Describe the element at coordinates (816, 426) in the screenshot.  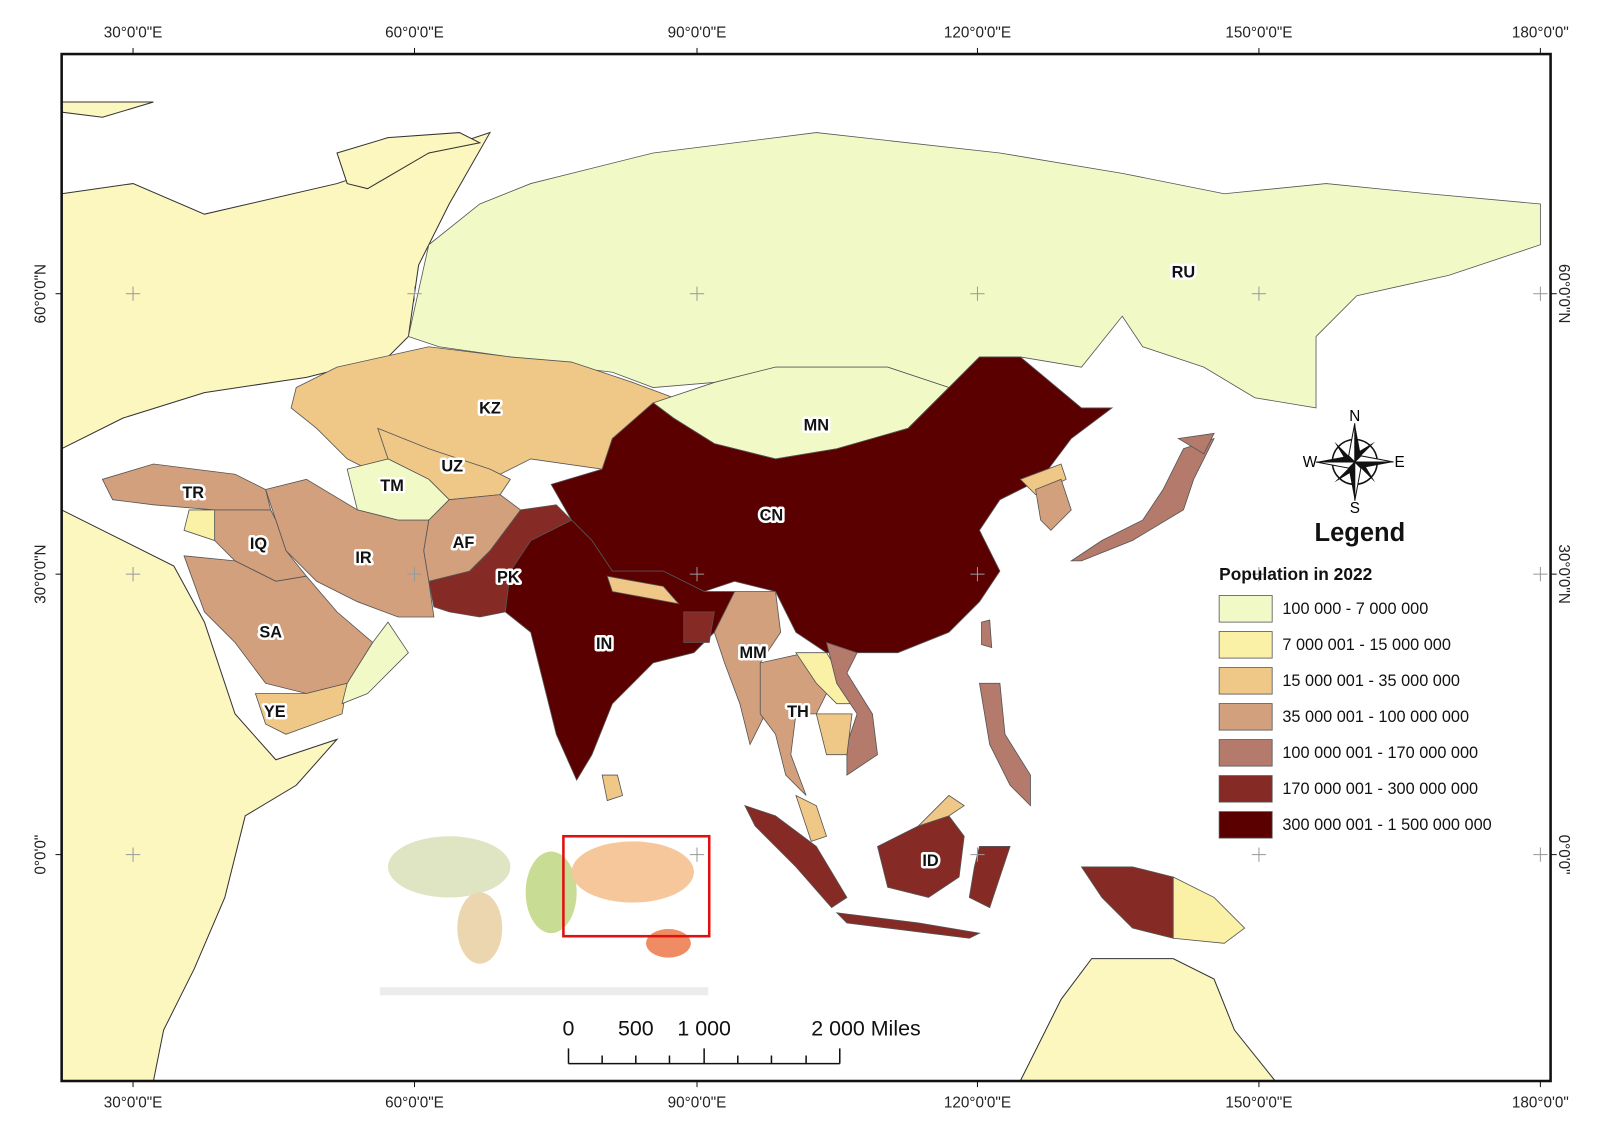
I see `country-label: MN` at that location.